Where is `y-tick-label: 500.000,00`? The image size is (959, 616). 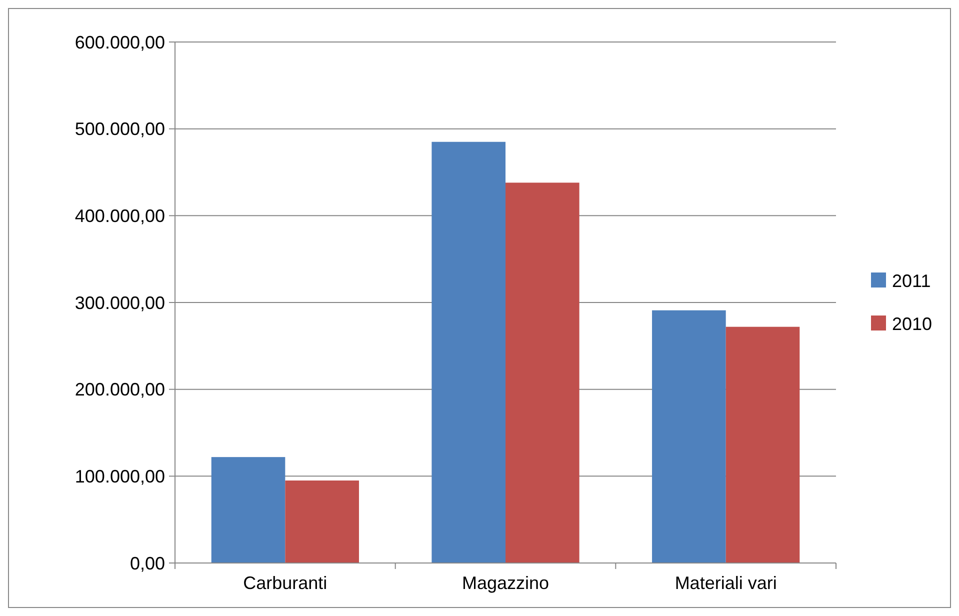 y-tick-label: 500.000,00 is located at coordinates (119, 129).